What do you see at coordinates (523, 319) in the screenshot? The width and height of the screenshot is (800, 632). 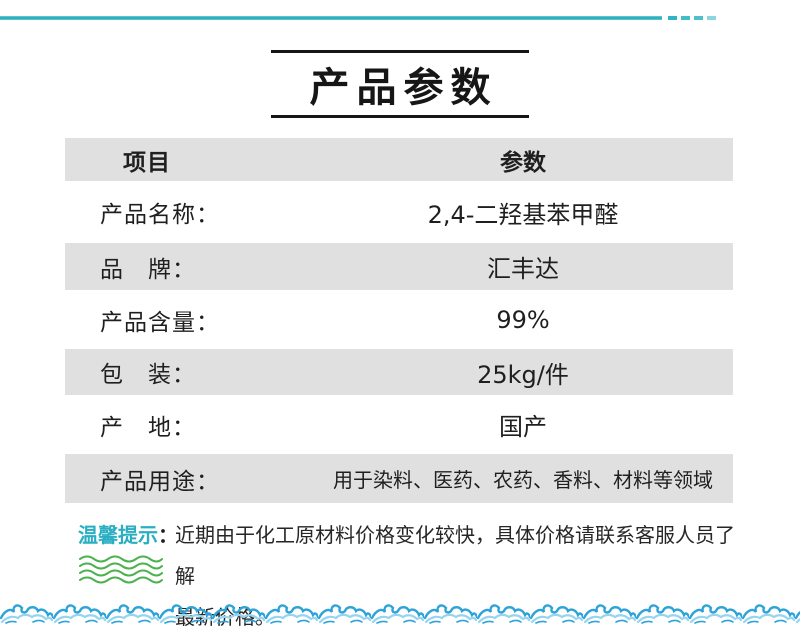 I see `row-value: 99%` at bounding box center [523, 319].